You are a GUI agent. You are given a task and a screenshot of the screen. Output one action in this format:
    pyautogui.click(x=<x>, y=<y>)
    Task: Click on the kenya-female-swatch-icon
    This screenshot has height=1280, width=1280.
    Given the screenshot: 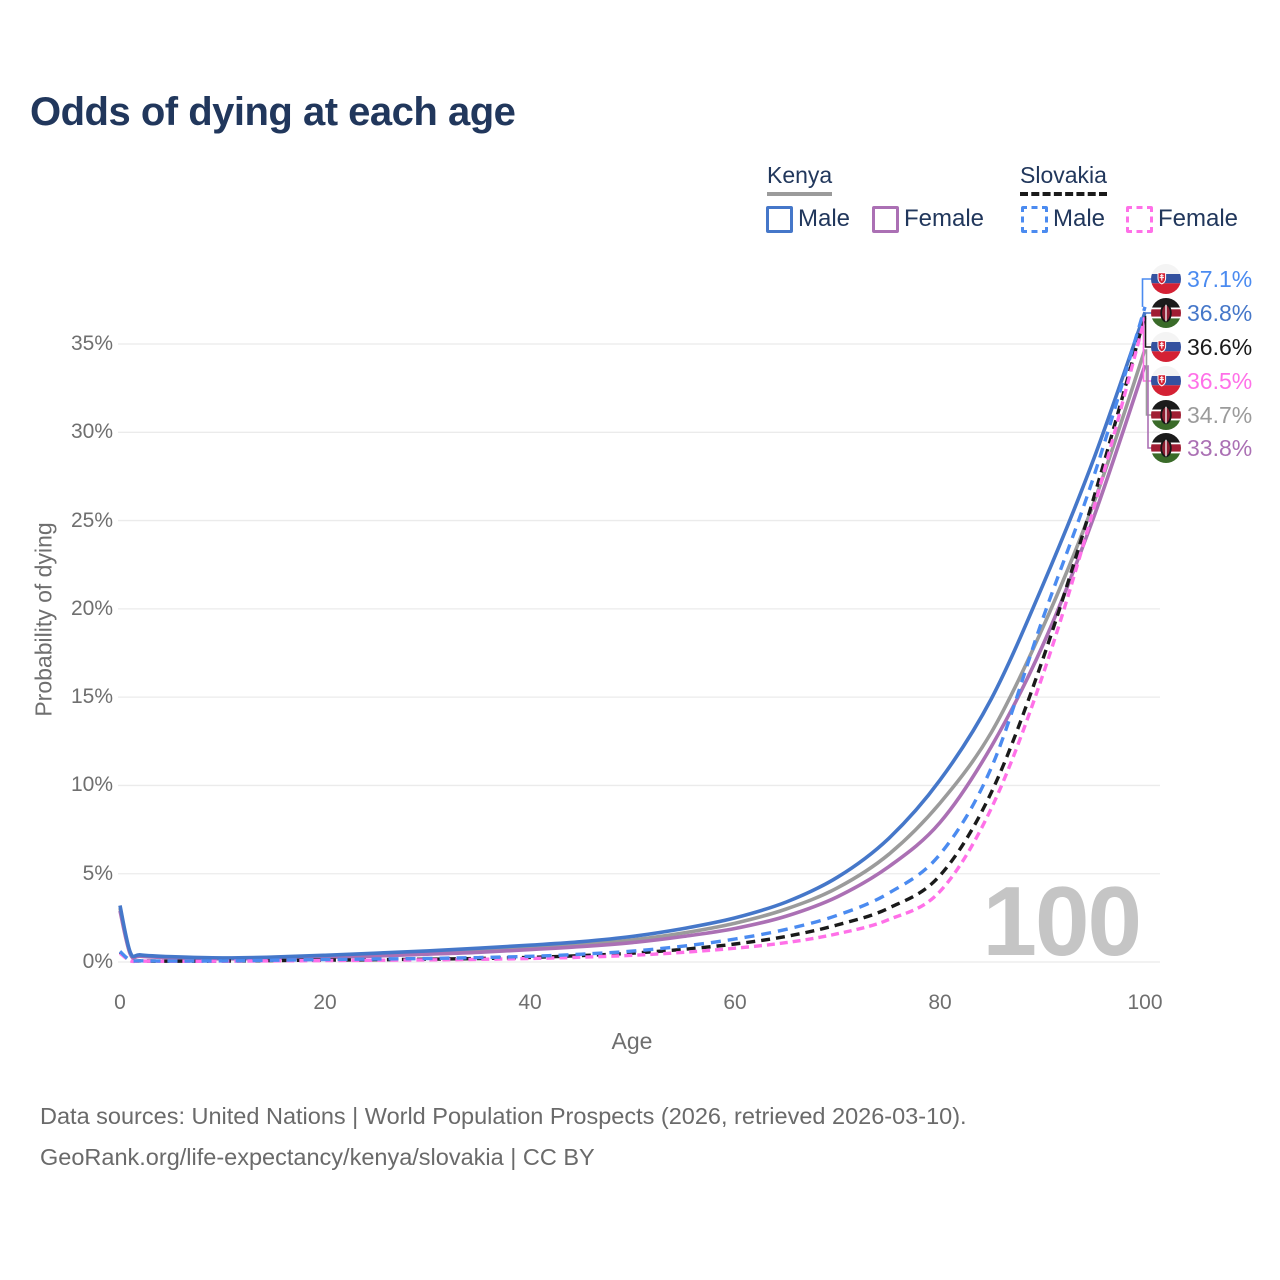 What is the action you would take?
    pyautogui.click(x=885, y=219)
    